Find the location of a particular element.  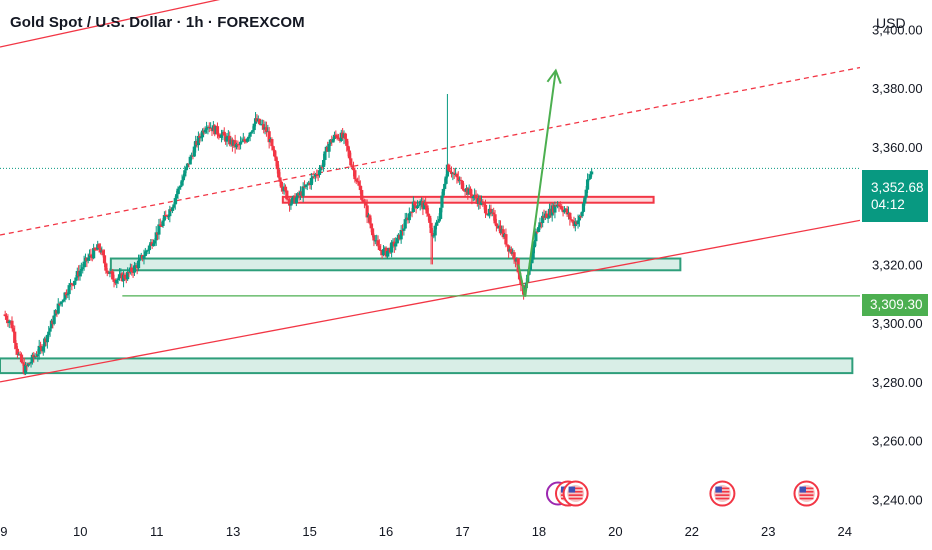

forecast-arrow-line is located at coordinates (537, 183).